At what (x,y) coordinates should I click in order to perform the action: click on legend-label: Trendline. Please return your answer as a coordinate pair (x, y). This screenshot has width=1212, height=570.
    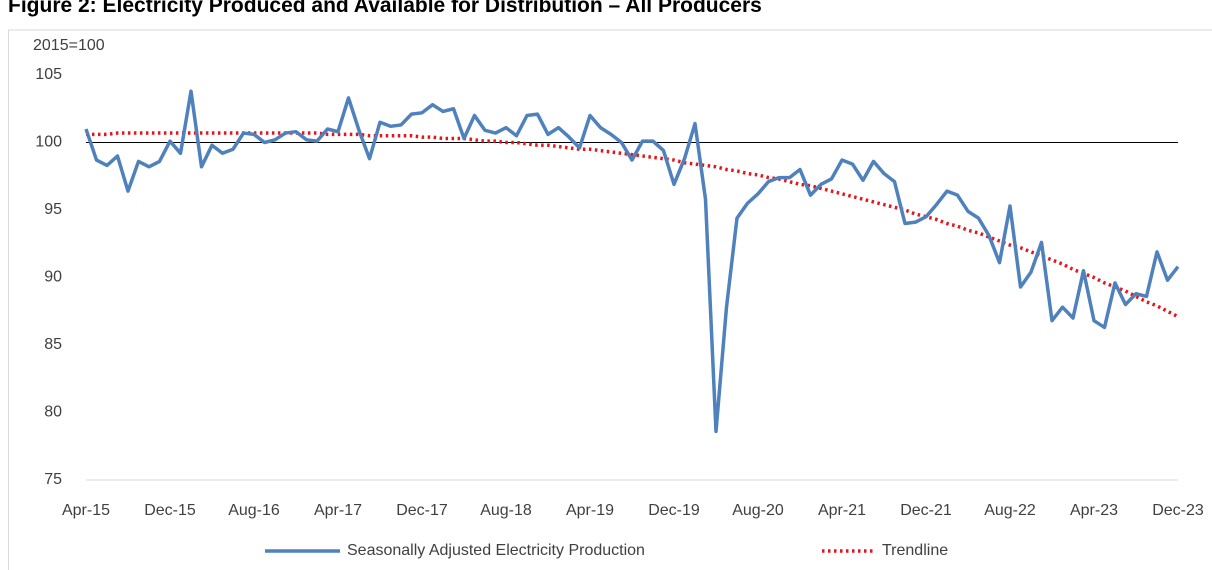
    Looking at the image, I should click on (915, 550).